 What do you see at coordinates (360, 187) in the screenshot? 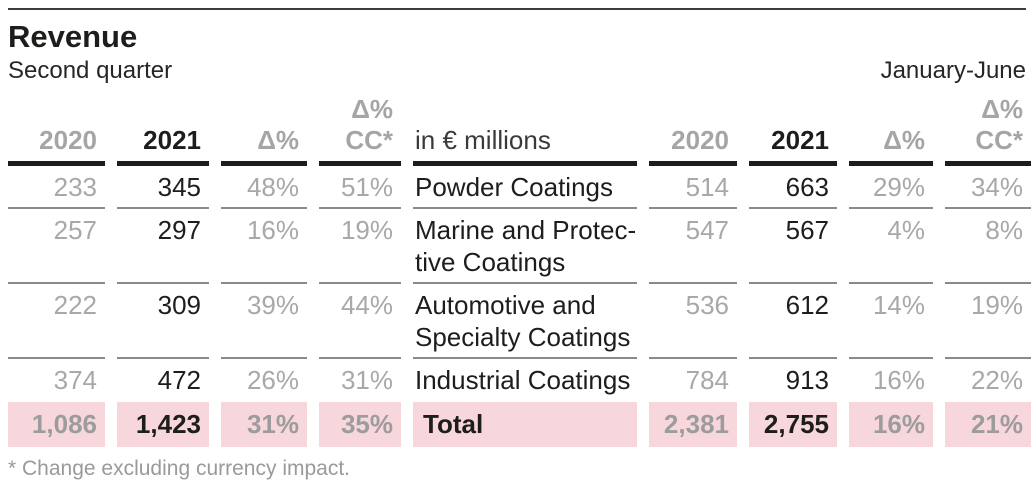
I see `cell-q2-delta-cc: 51%` at bounding box center [360, 187].